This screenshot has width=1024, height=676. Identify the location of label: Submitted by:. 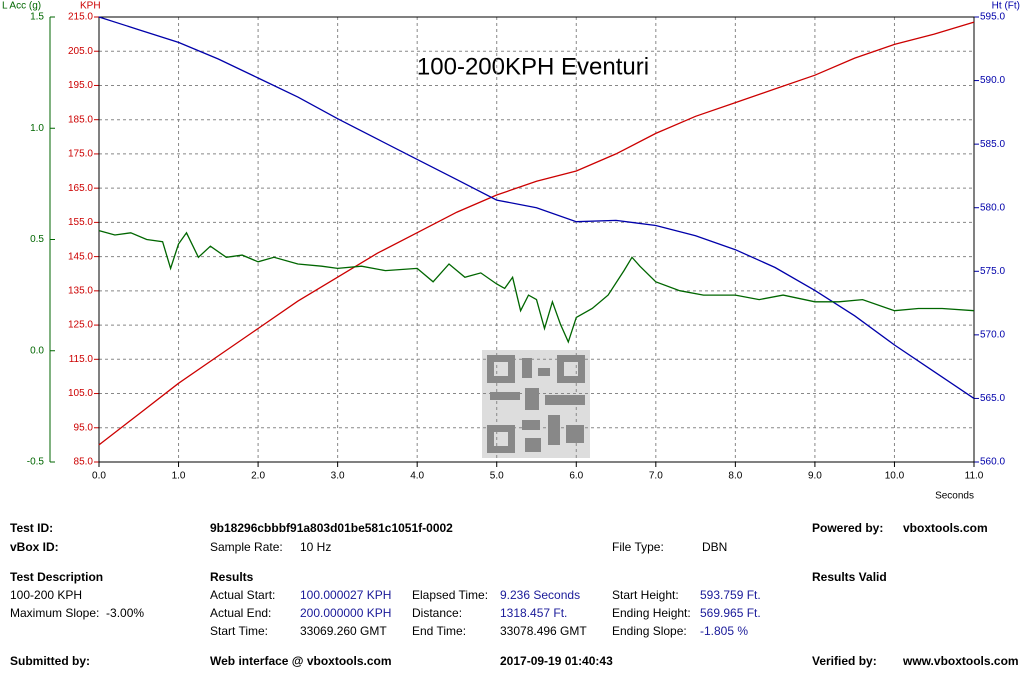
(50, 661).